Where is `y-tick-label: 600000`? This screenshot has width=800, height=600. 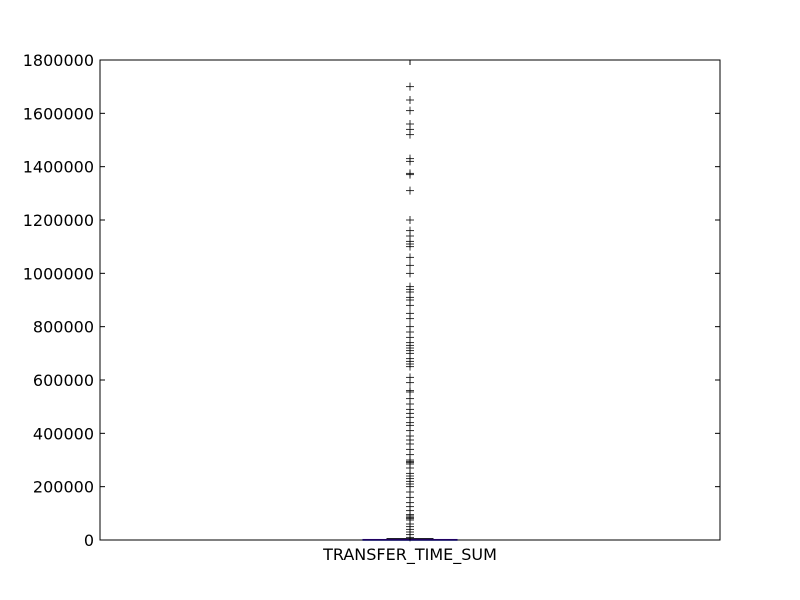
y-tick-label: 600000 is located at coordinates (63, 380).